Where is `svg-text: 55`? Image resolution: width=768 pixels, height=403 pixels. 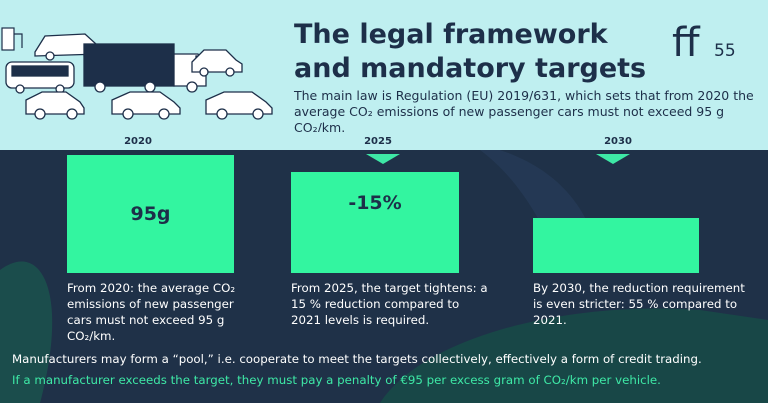
svg-text: 55 is located at coordinates (725, 51).